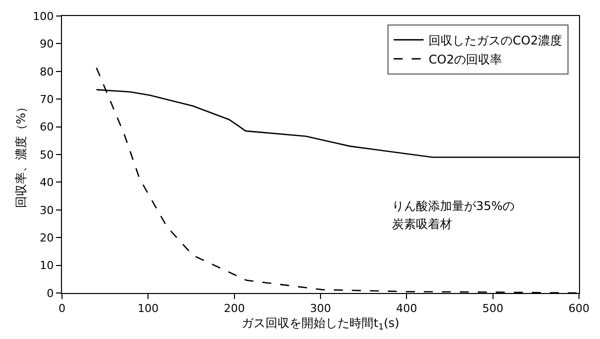 Image resolution: width=600 pixels, height=339 pixels. Describe the element at coordinates (47, 210) in the screenshot. I see `y-tick-label: 30` at that location.